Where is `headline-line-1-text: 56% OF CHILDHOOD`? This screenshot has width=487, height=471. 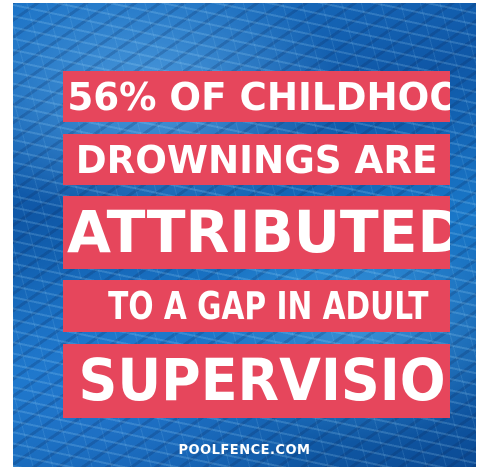 headline-line-1-text: 56% OF CHILDHOOD is located at coordinates (258, 97).